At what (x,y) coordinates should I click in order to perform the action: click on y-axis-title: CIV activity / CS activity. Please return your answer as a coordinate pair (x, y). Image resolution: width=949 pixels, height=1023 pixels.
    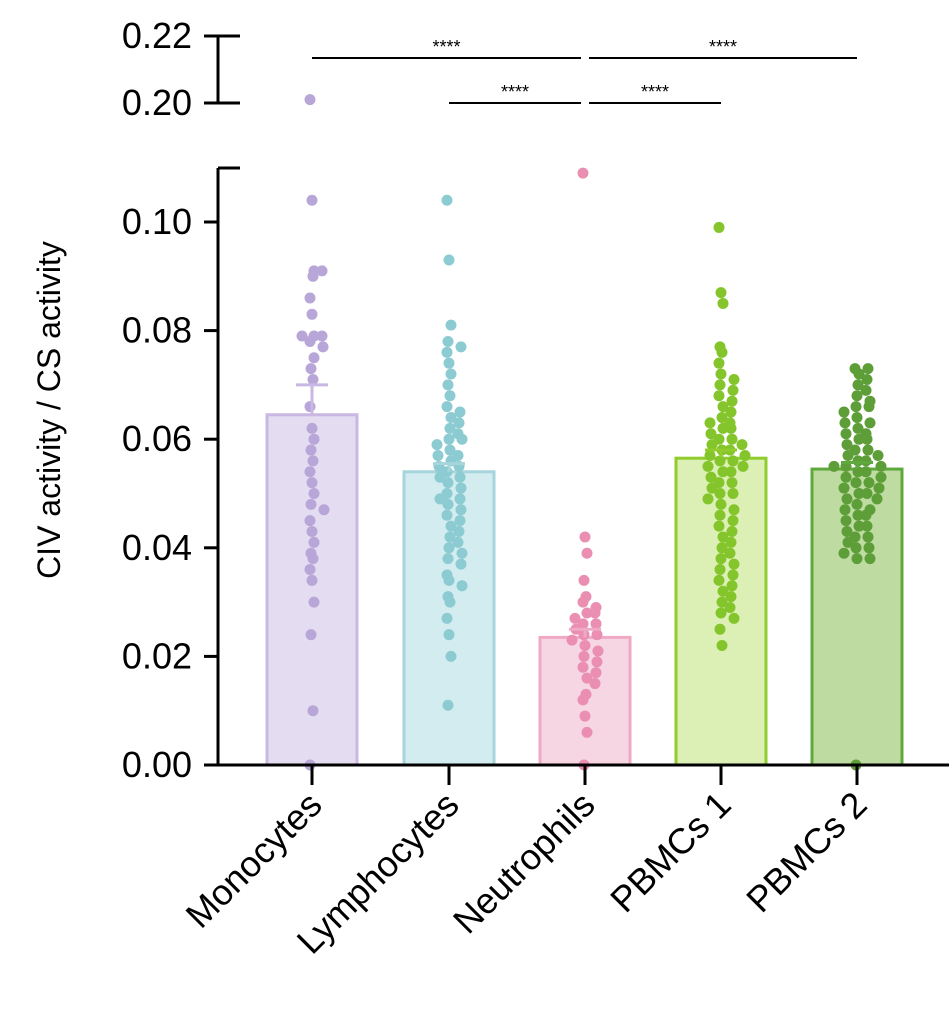
    Looking at the image, I should click on (49, 410).